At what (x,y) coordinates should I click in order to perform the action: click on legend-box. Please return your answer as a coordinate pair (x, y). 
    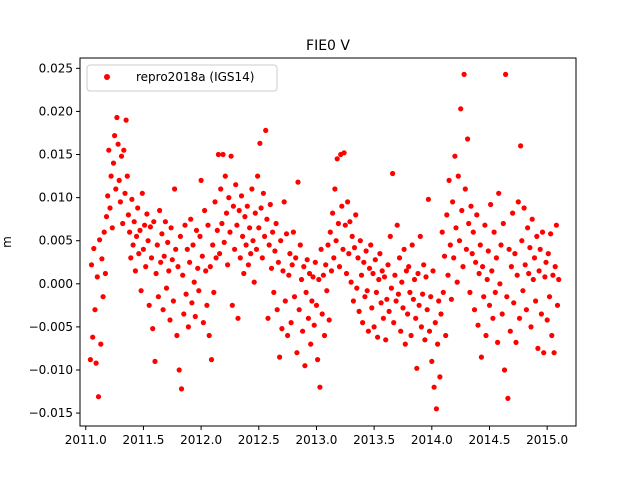
    Looking at the image, I should click on (182, 78).